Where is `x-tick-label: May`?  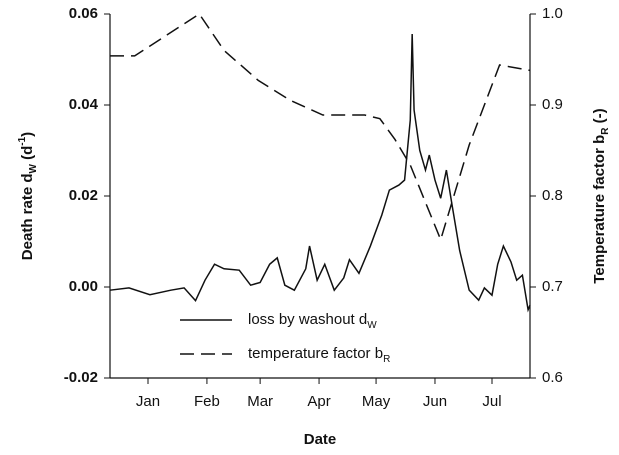
x-tick-label: May is located at coordinates (376, 401).